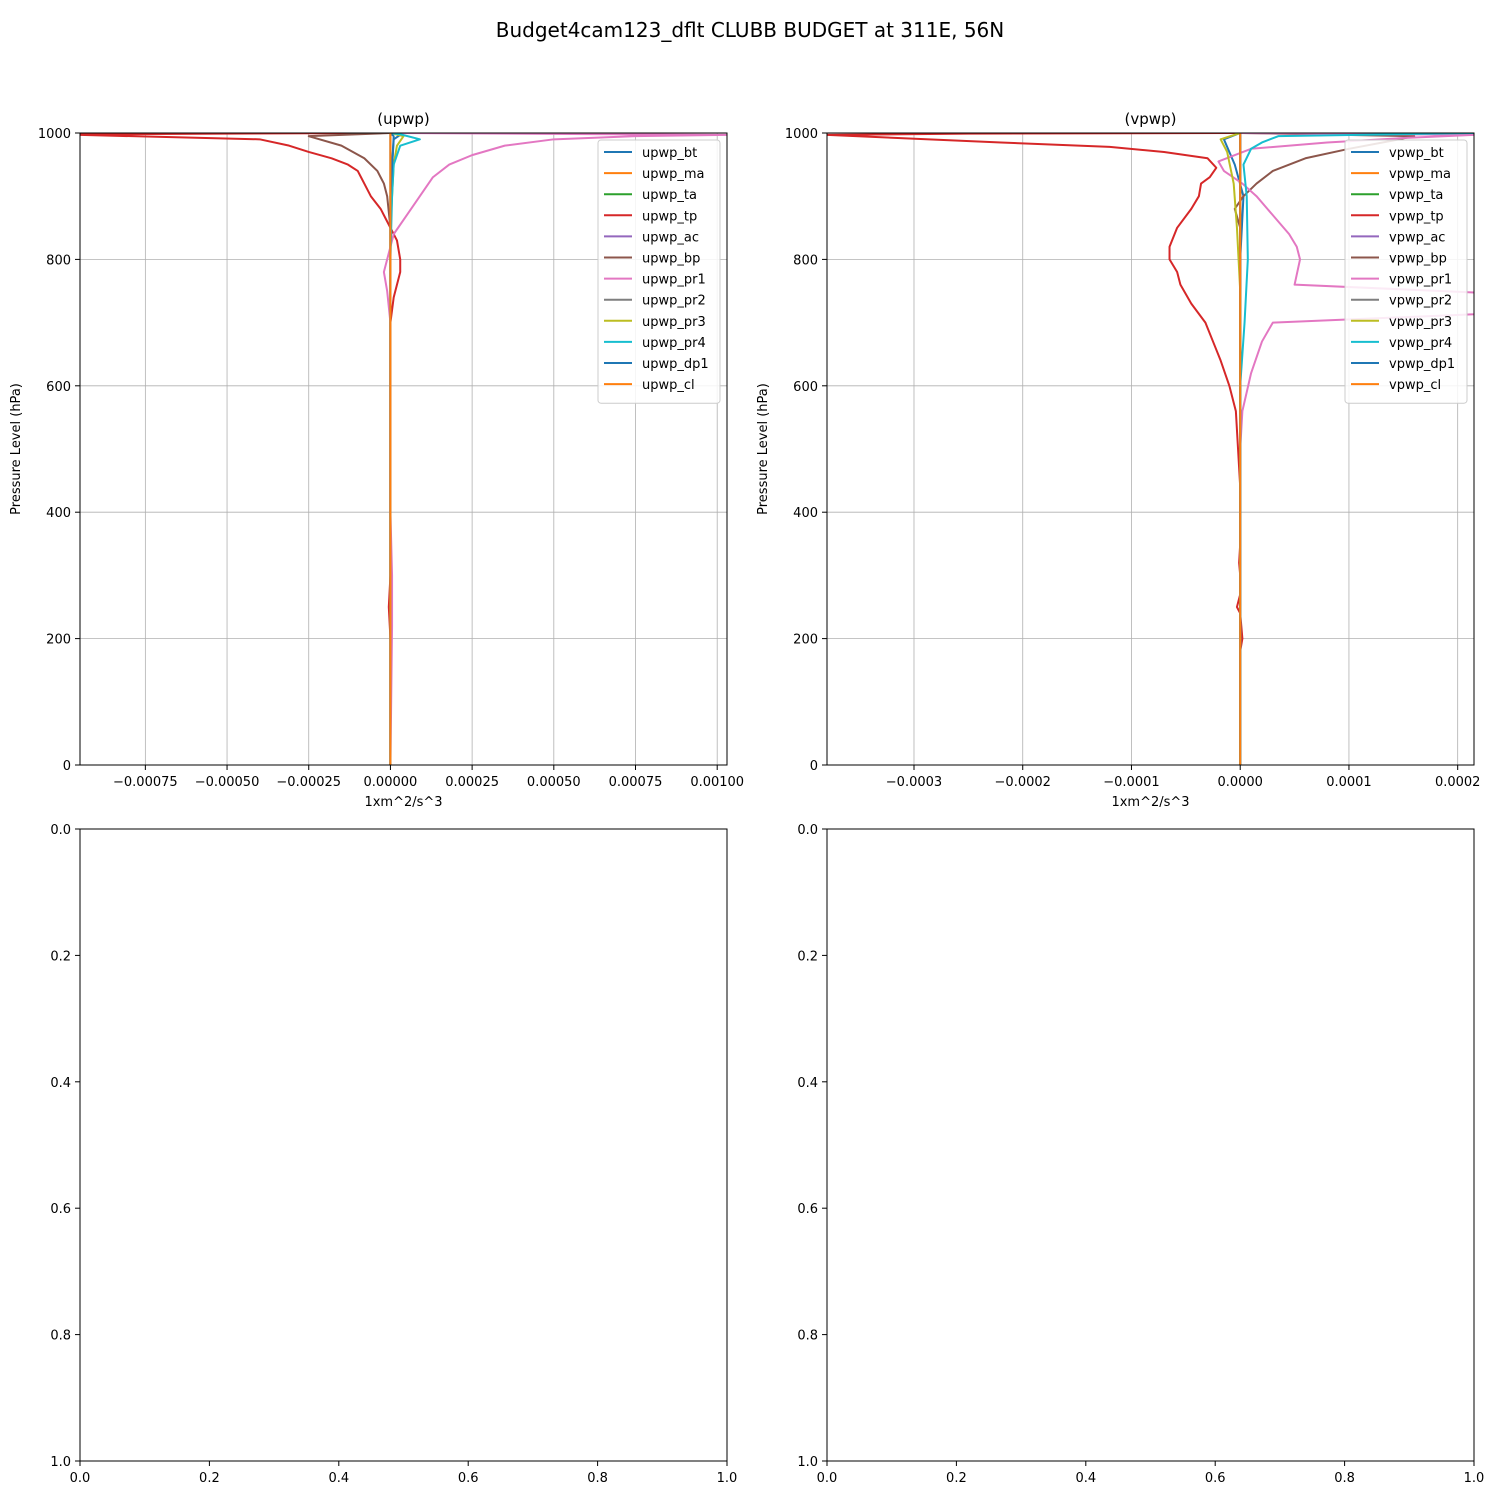 Image resolution: width=1500 pixels, height=1500 pixels. I want to click on series-line-vpwp_pr1, so click(1345, 449).